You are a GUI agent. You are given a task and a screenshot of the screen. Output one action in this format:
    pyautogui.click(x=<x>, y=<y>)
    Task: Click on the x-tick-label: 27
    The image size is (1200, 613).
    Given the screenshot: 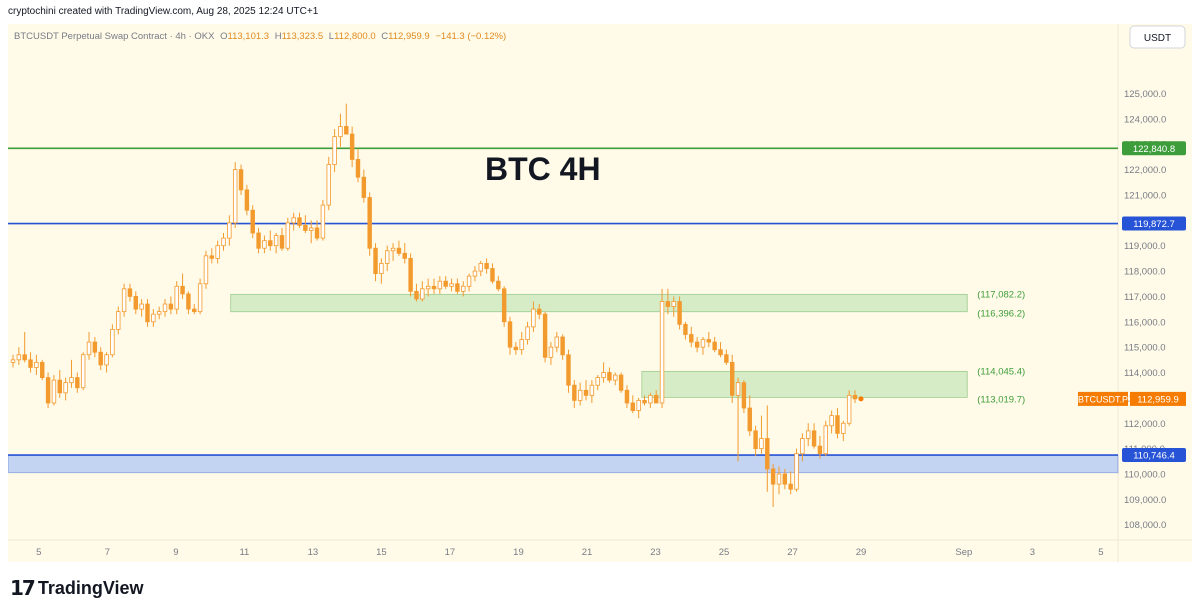 What is the action you would take?
    pyautogui.click(x=792, y=552)
    